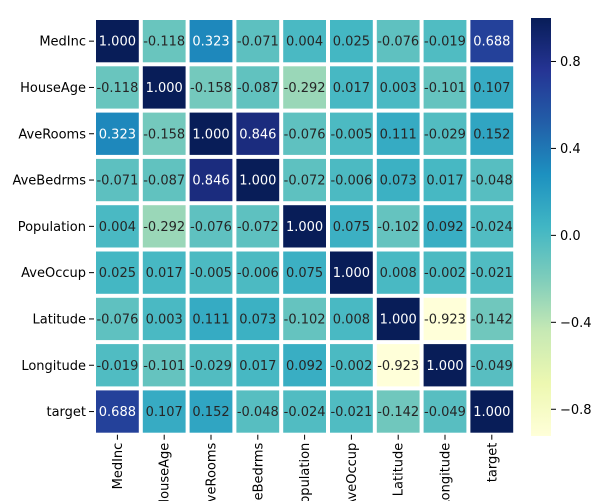 The height and width of the screenshot is (501, 602). I want to click on cell-value-label: 0.092, so click(304, 366).